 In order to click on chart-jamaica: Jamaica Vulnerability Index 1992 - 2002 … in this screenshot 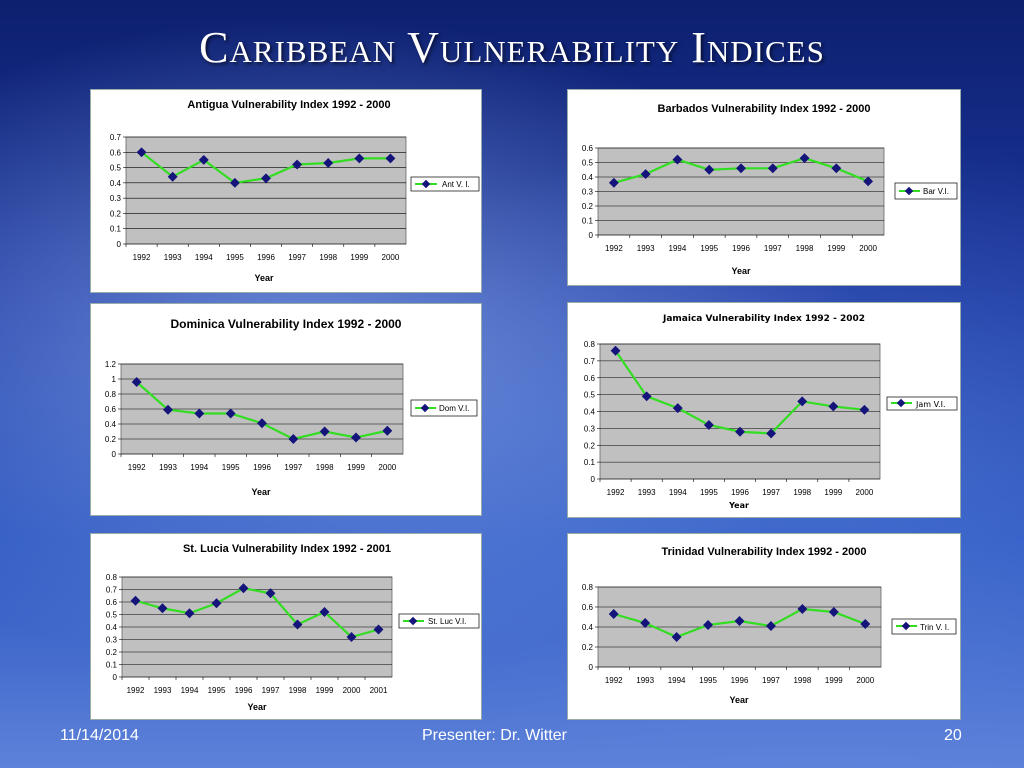, I will do `click(771, 412)`.